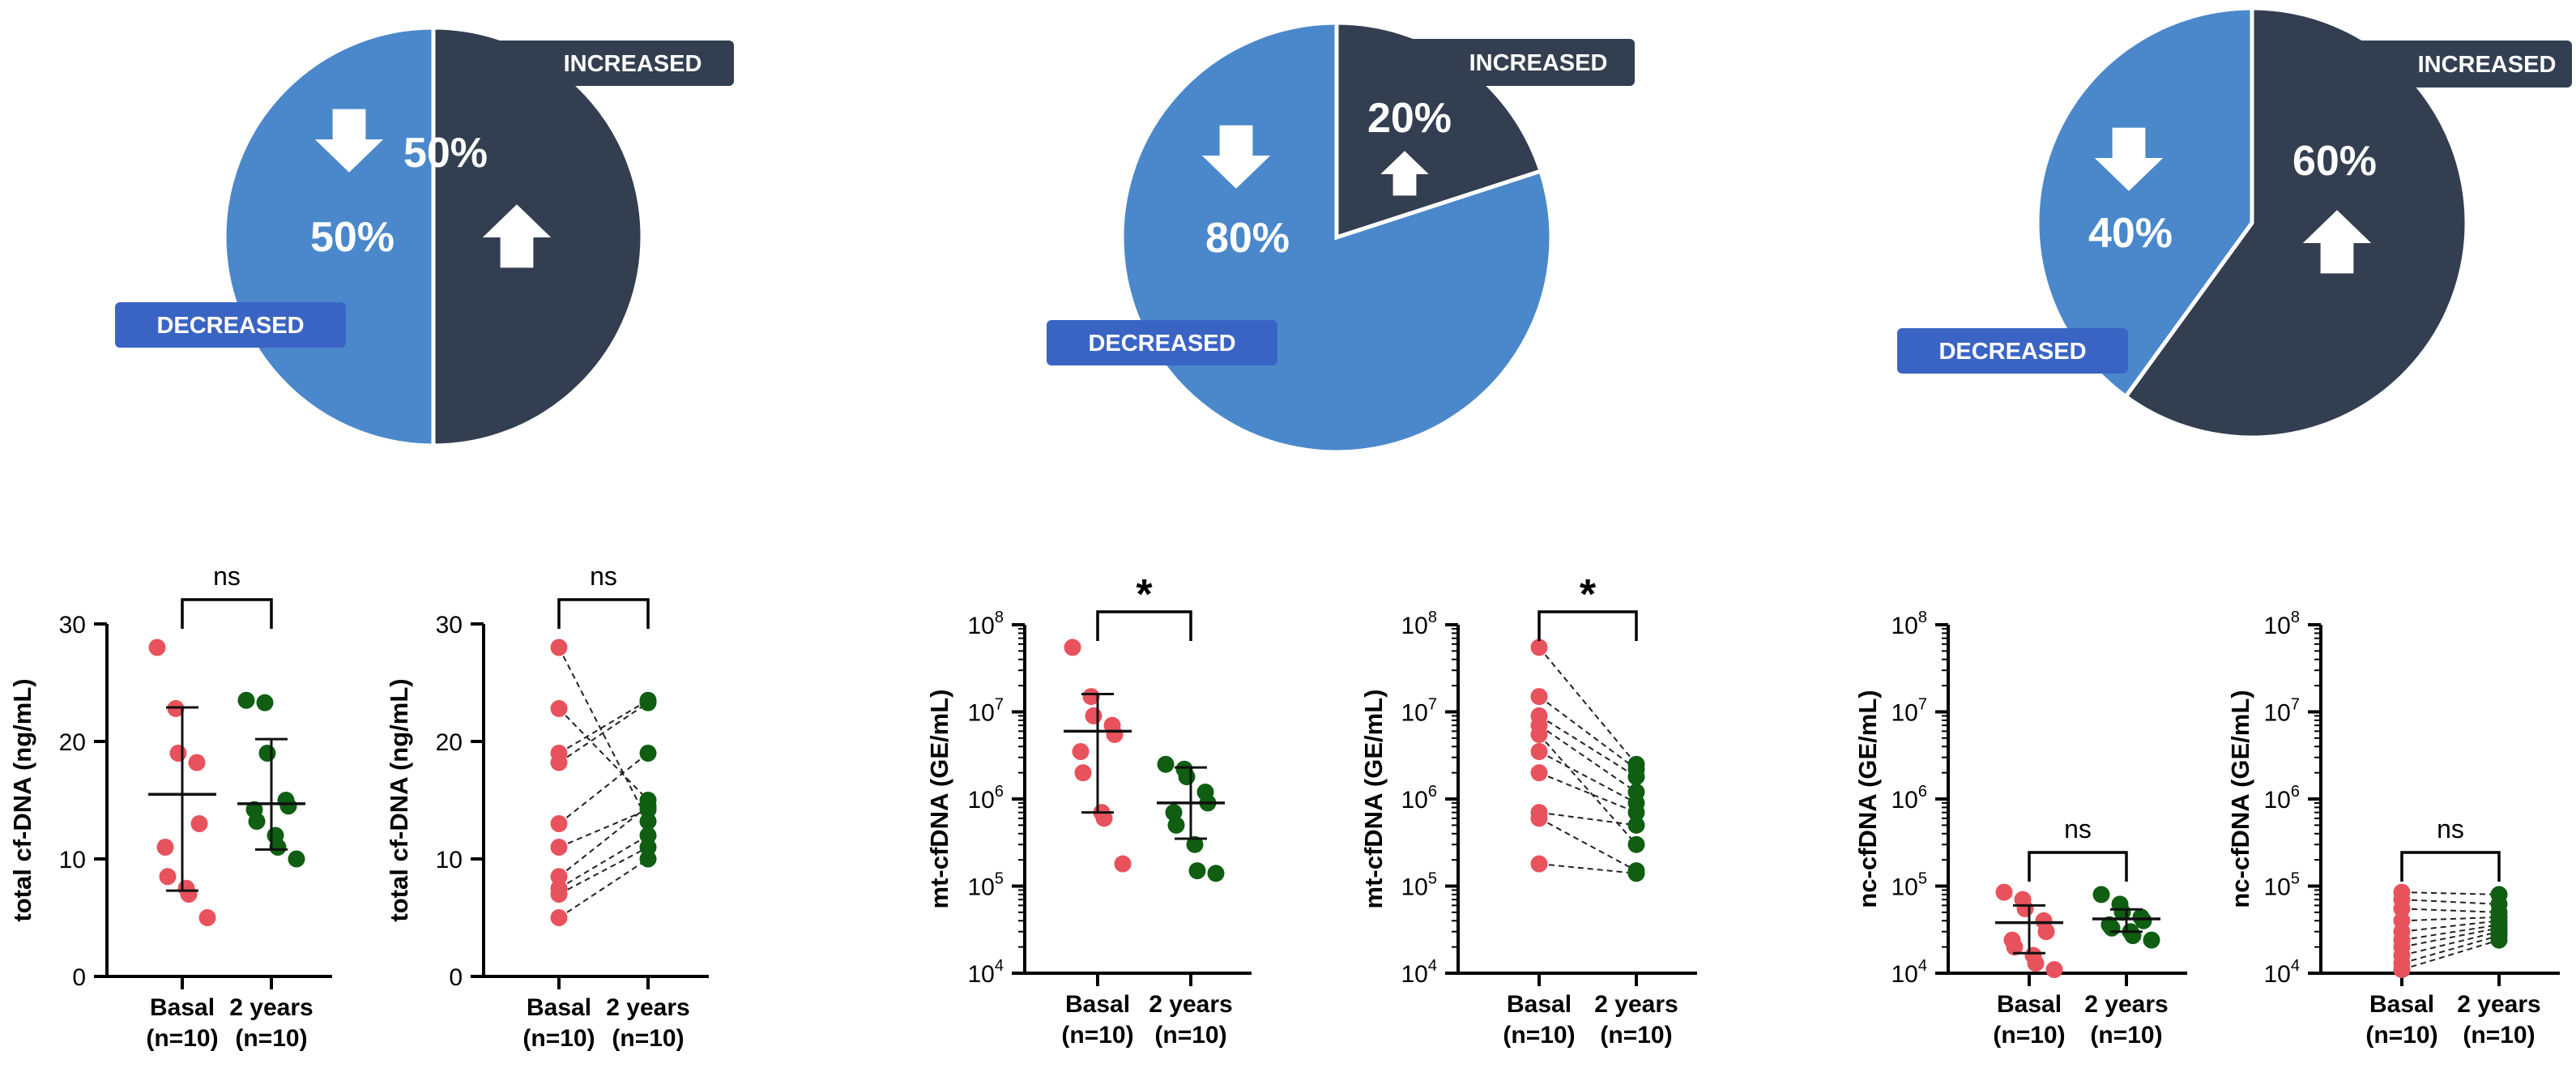 The width and height of the screenshot is (2576, 1068). I want to click on pie-label-decreased-value: 40%, so click(2130, 233).